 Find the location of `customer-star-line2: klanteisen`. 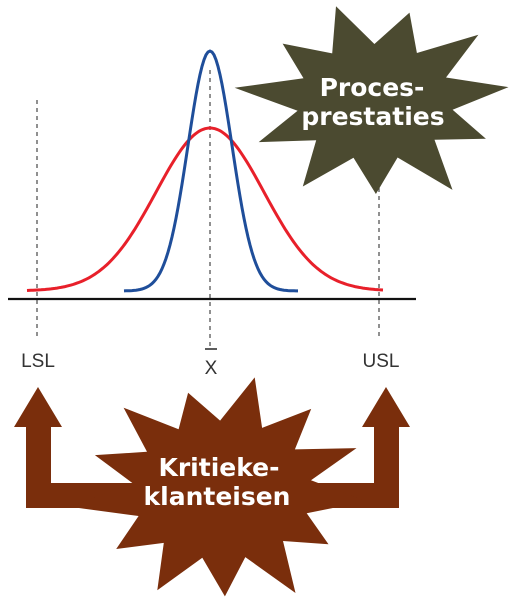

customer-star-line2: klanteisen is located at coordinates (217, 496).